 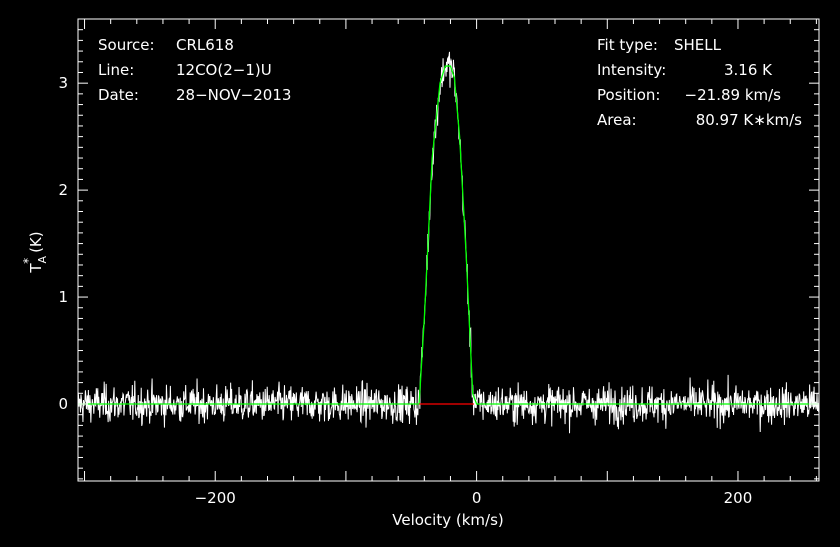 What do you see at coordinates (63, 297) in the screenshot?
I see `y-tick-label: 1` at bounding box center [63, 297].